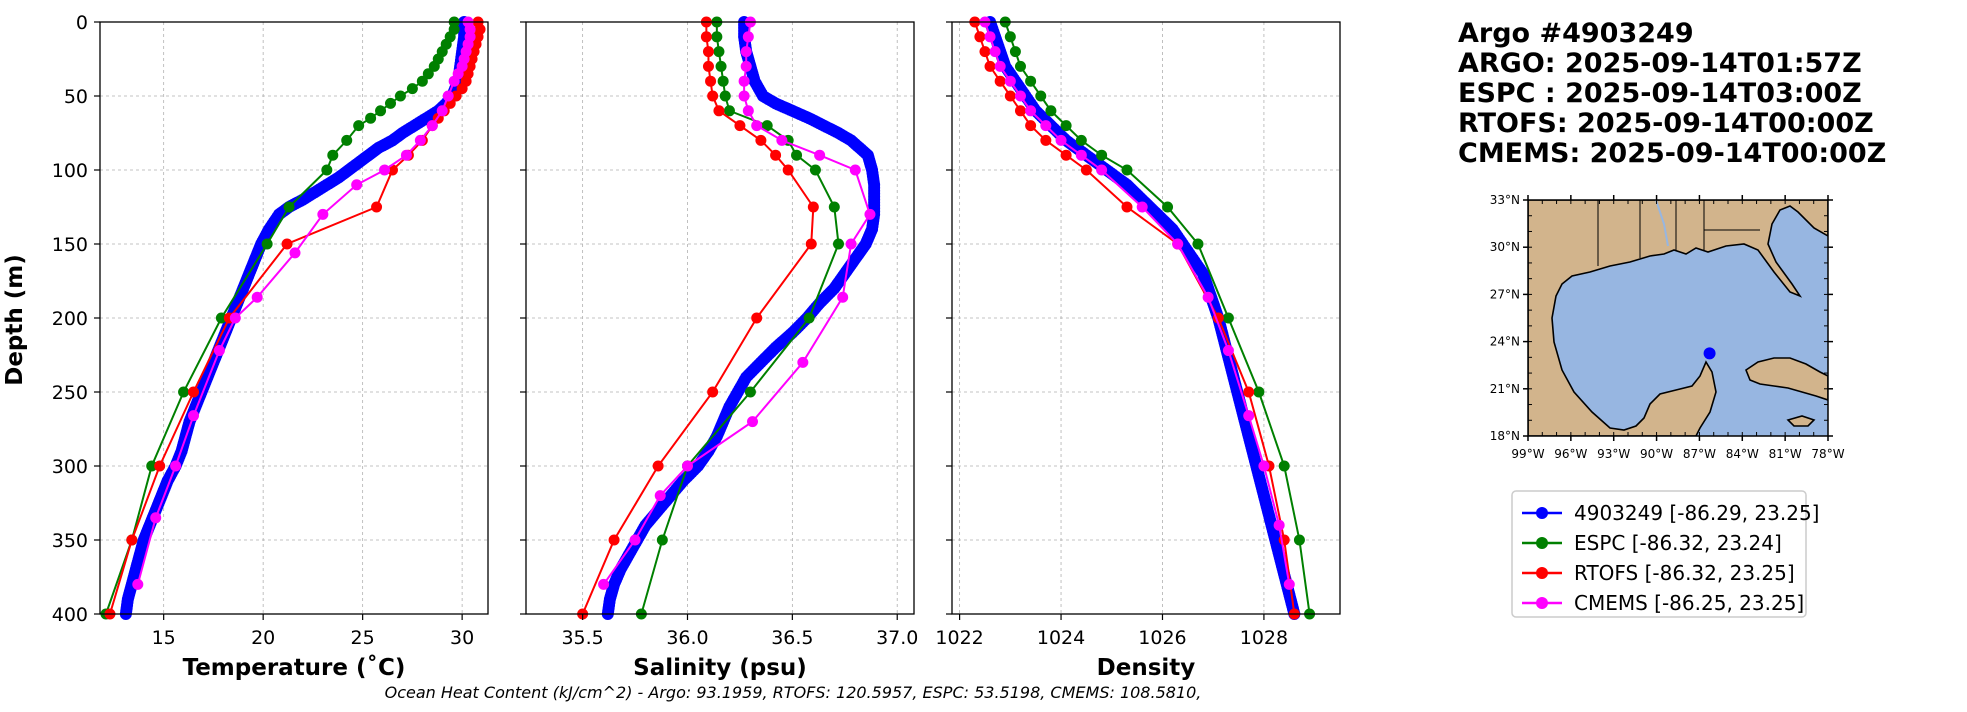 This screenshot has height=712, width=1967. Describe the element at coordinates (1684, 573) in the screenshot. I see `legend-label: RTOFS [-86.32, 23.25]` at that location.